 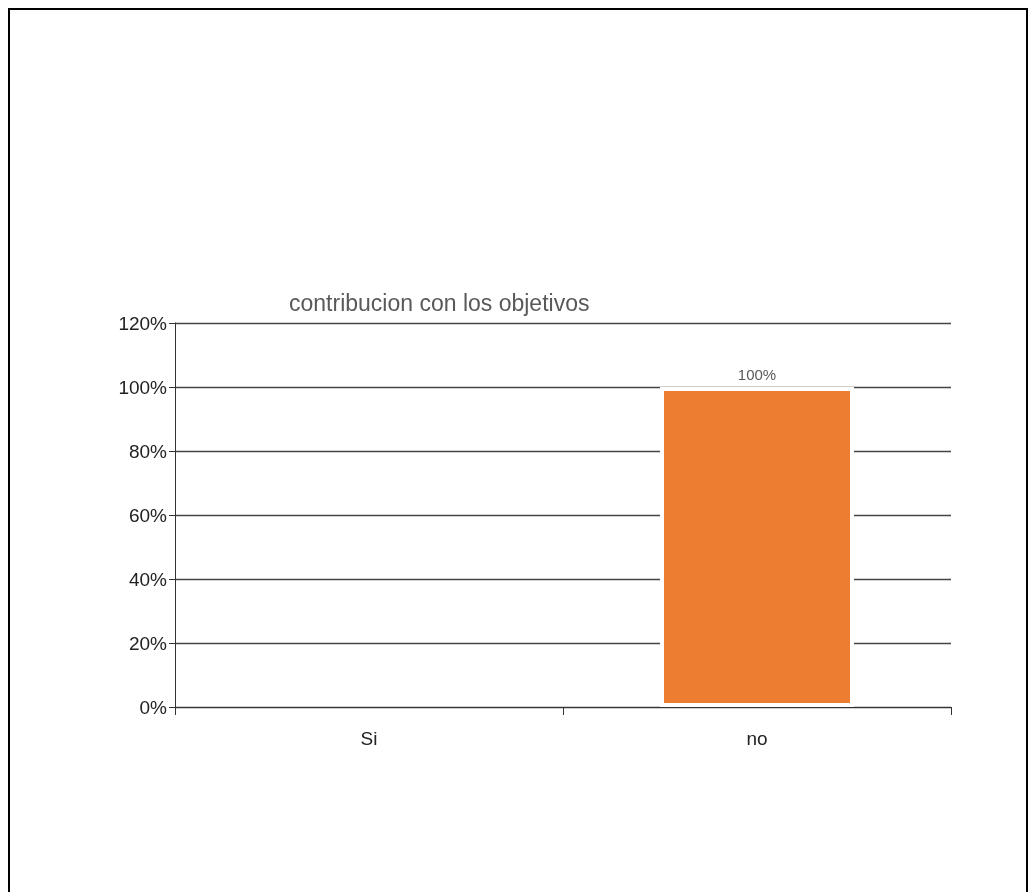 What do you see at coordinates (148, 579) in the screenshot?
I see `y-tick-label: 40%` at bounding box center [148, 579].